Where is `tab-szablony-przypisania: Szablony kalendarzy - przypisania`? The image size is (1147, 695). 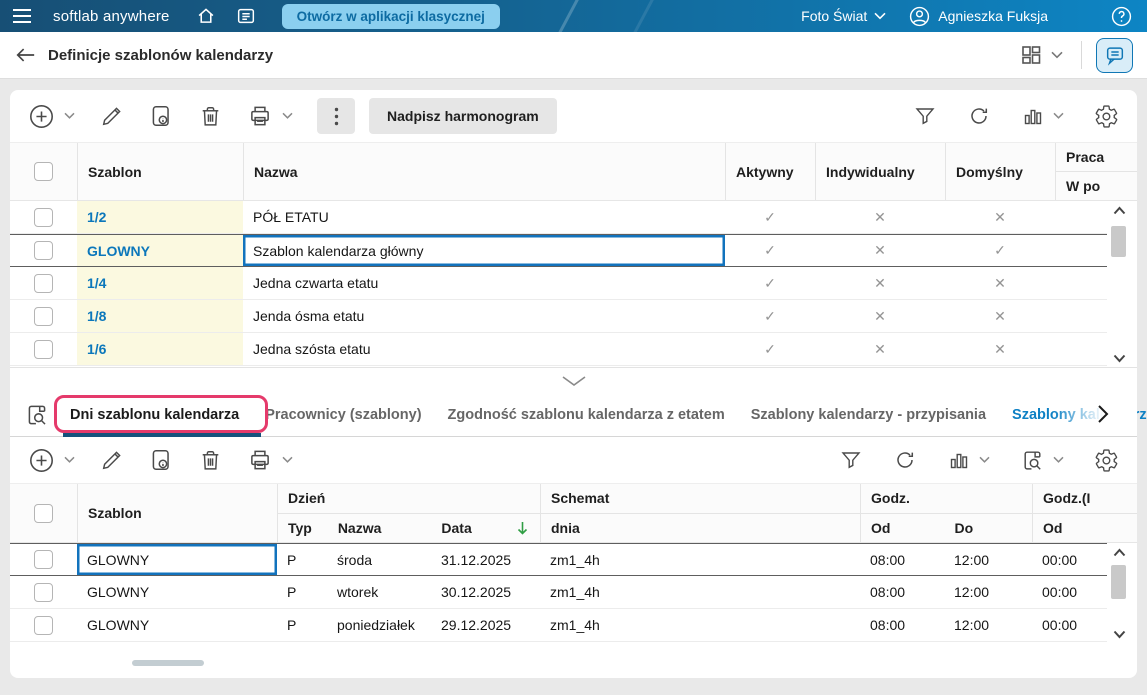
tab-szablony-przypisania: Szablony kalendarzy - przypisania is located at coordinates (868, 414).